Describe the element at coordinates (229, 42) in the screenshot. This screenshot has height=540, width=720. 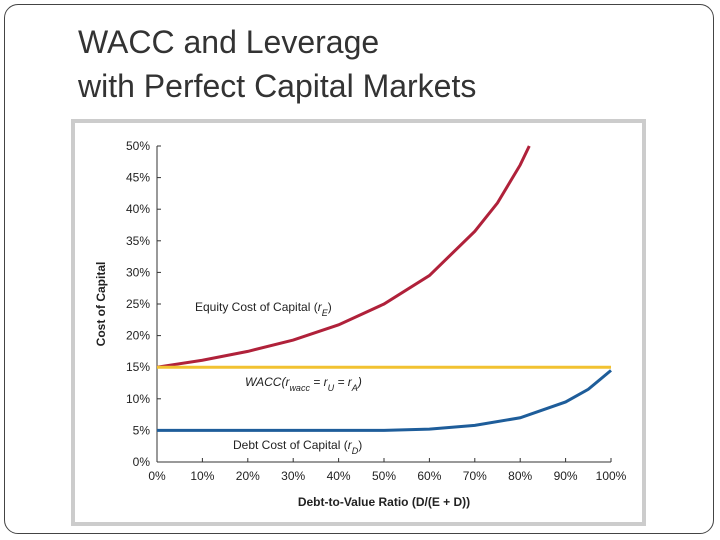
I see `title-line: WACC and Leverage` at that location.